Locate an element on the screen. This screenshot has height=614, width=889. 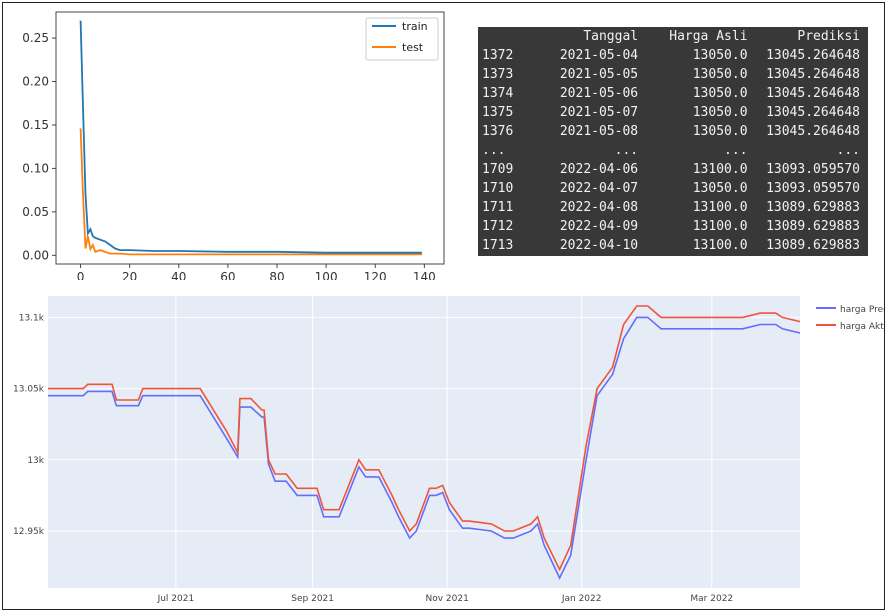
price-x-tick-label: Jan 2022 is located at coordinates (581, 599).